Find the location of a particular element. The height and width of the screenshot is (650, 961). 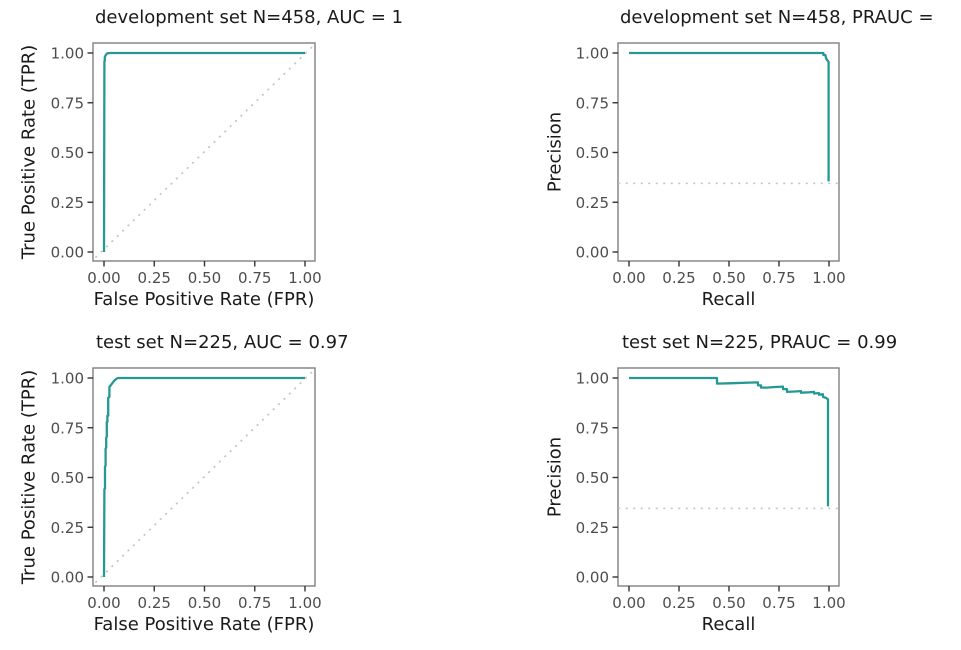

plot-title: test set N=225, PRAUC = 0.99 is located at coordinates (760, 342).